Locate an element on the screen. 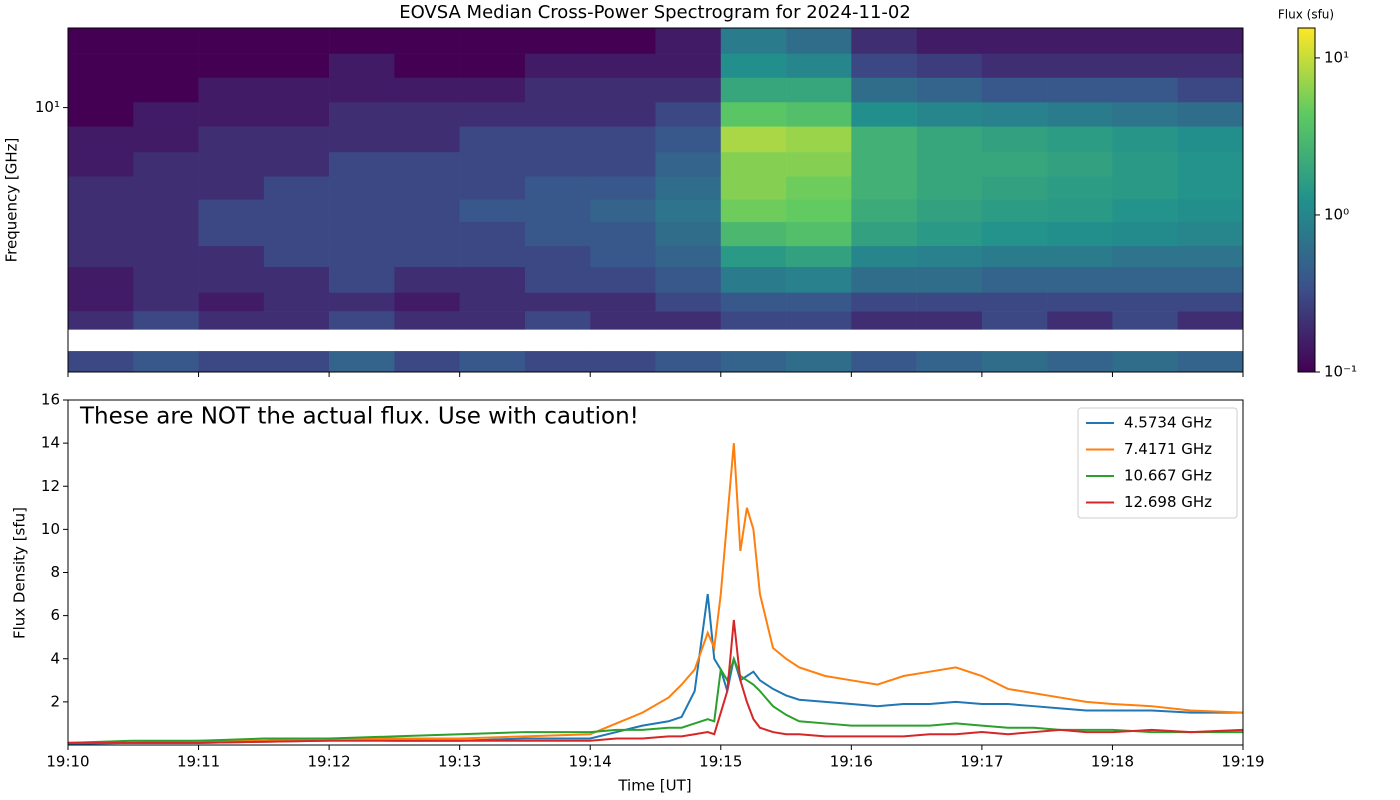  y-tick-label: 14 is located at coordinates (50, 443).